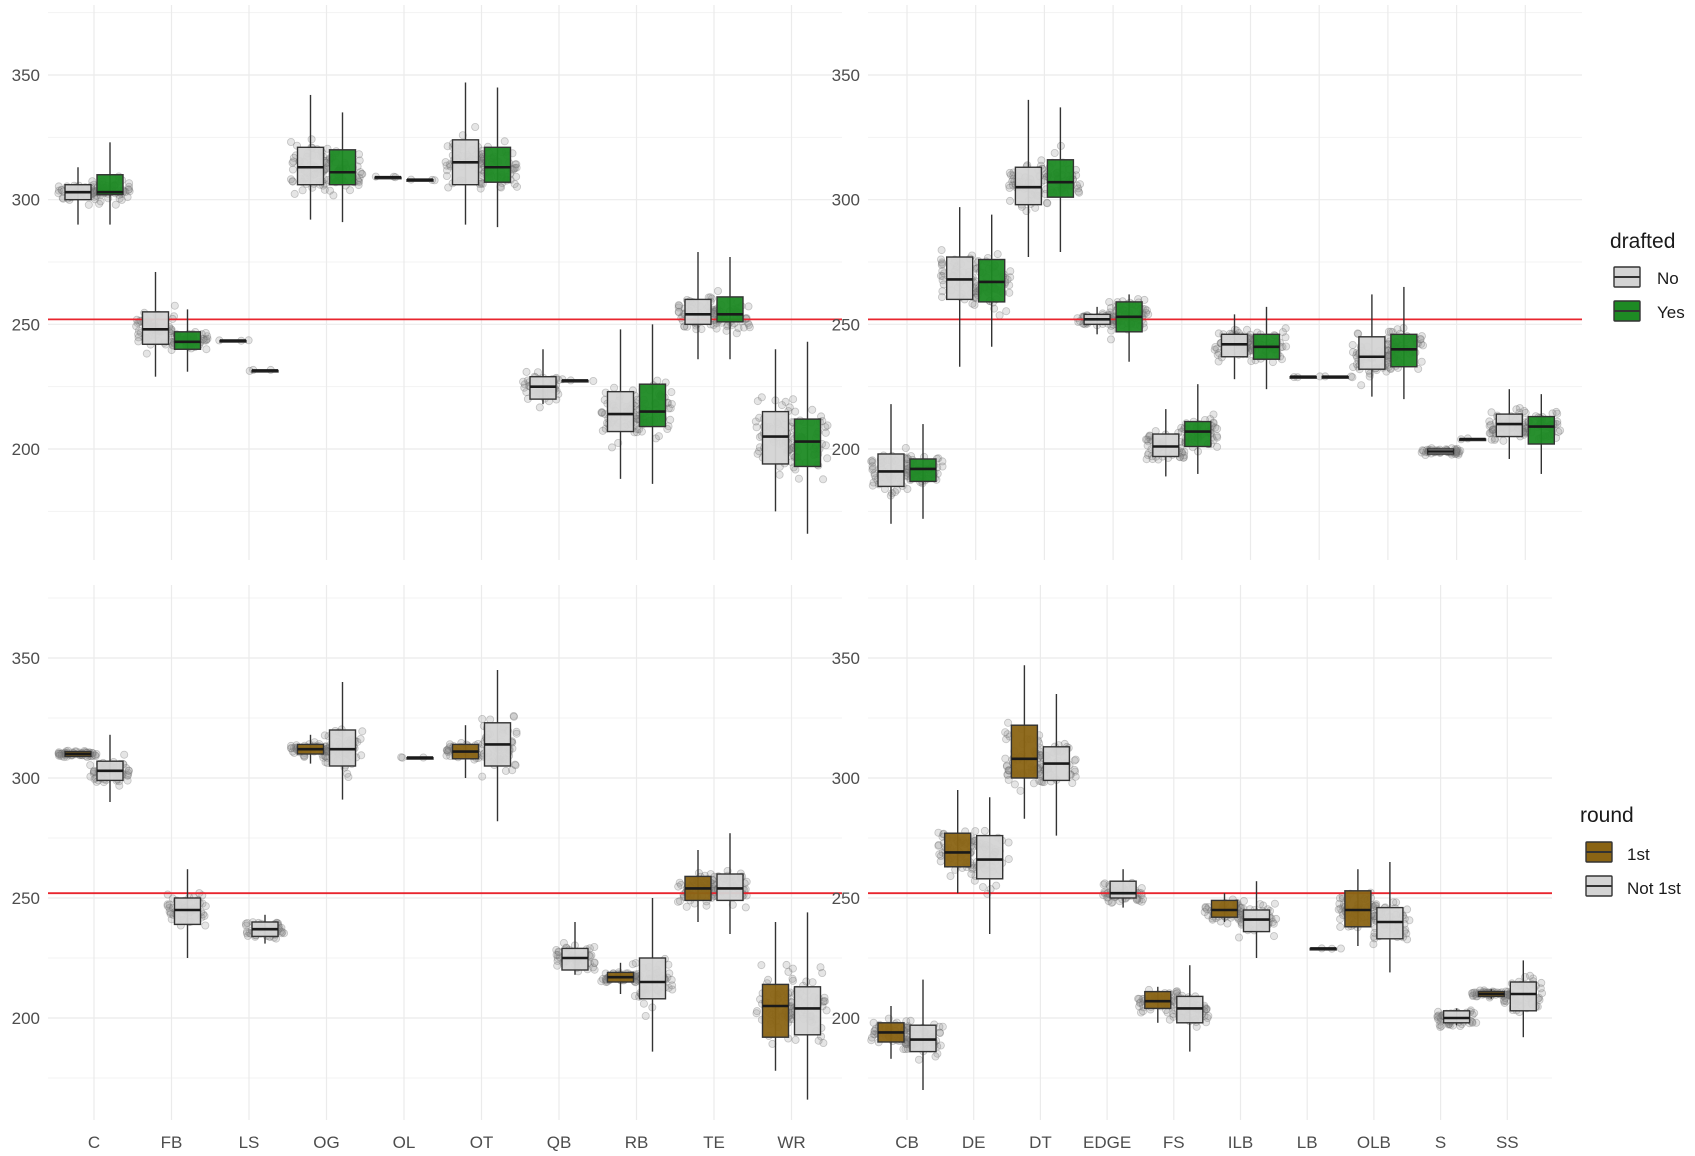 The height and width of the screenshot is (1156, 1695). Describe the element at coordinates (974, 1142) in the screenshot. I see `x-tick-label-de: DE` at that location.